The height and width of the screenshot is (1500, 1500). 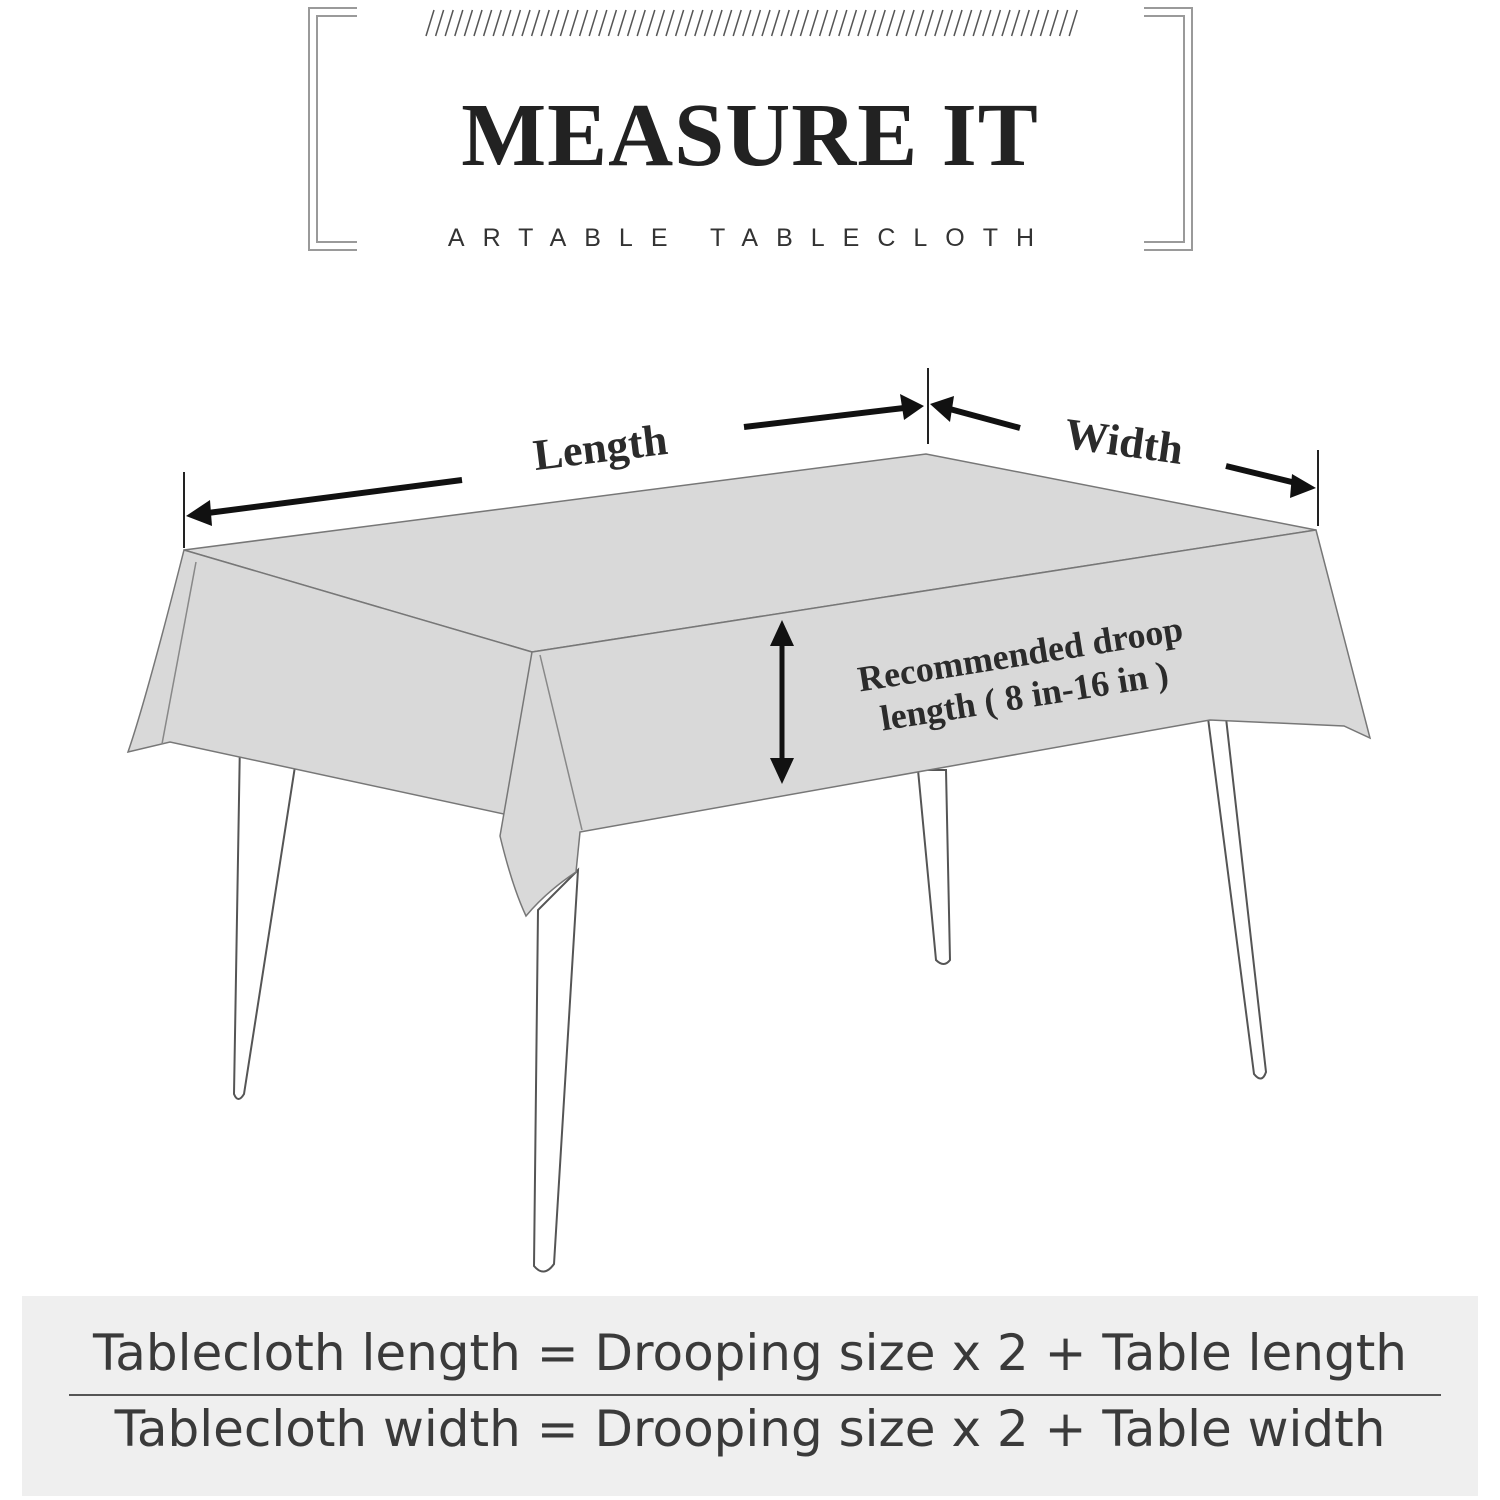 What do you see at coordinates (934, 867) in the screenshot?
I see `table-leg-back-left` at bounding box center [934, 867].